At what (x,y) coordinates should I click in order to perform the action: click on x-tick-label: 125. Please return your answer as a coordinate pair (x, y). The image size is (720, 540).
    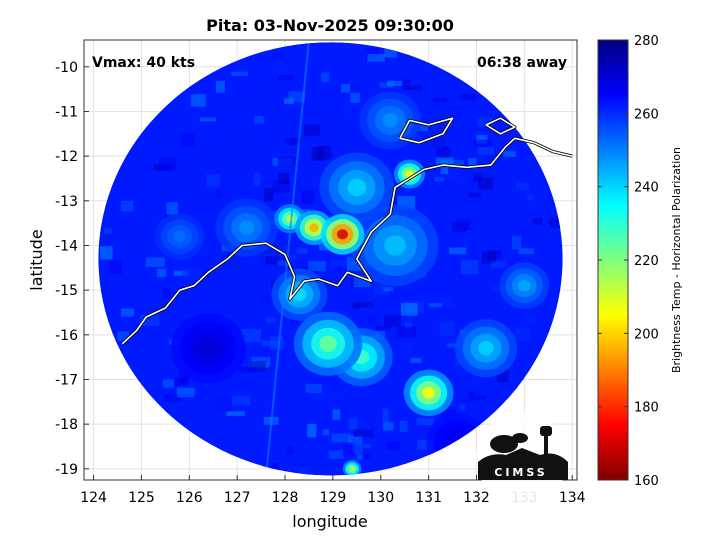
    Looking at the image, I should click on (141, 498).